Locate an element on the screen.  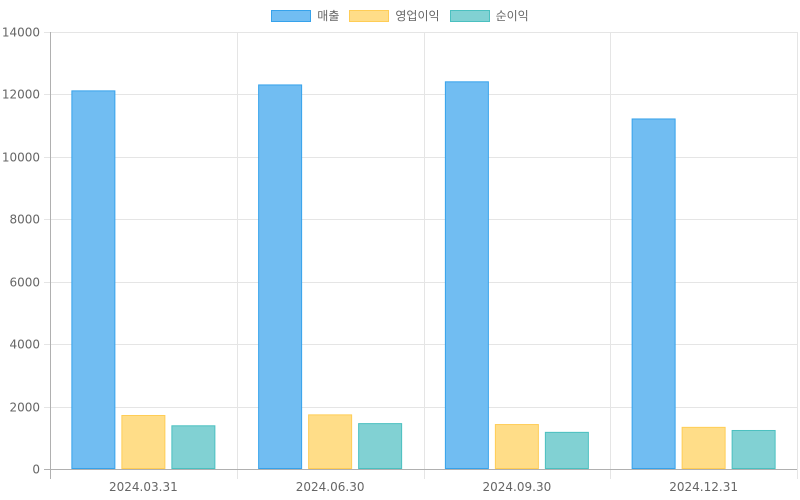
legend-item-sales: 매출 is located at coordinates (305, 15).